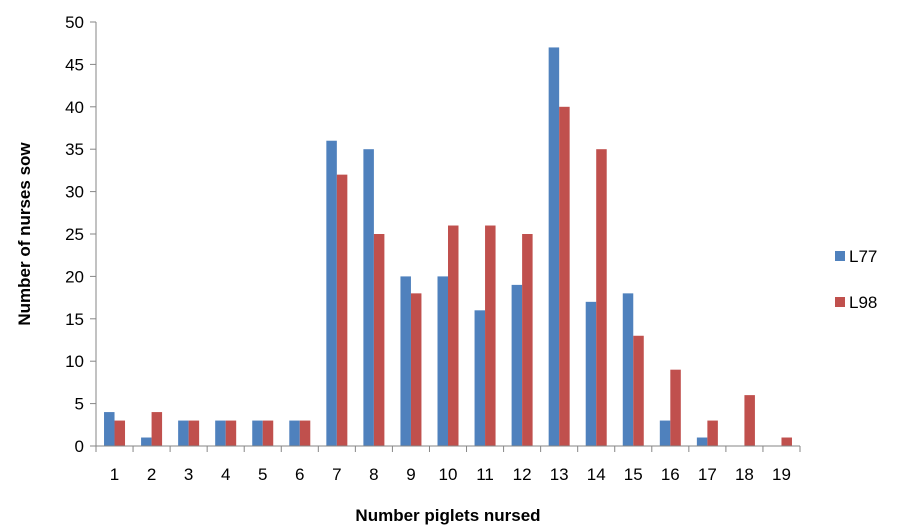 The height and width of the screenshot is (531, 906). What do you see at coordinates (74, 361) in the screenshot?
I see `y-tick-label: 10` at bounding box center [74, 361].